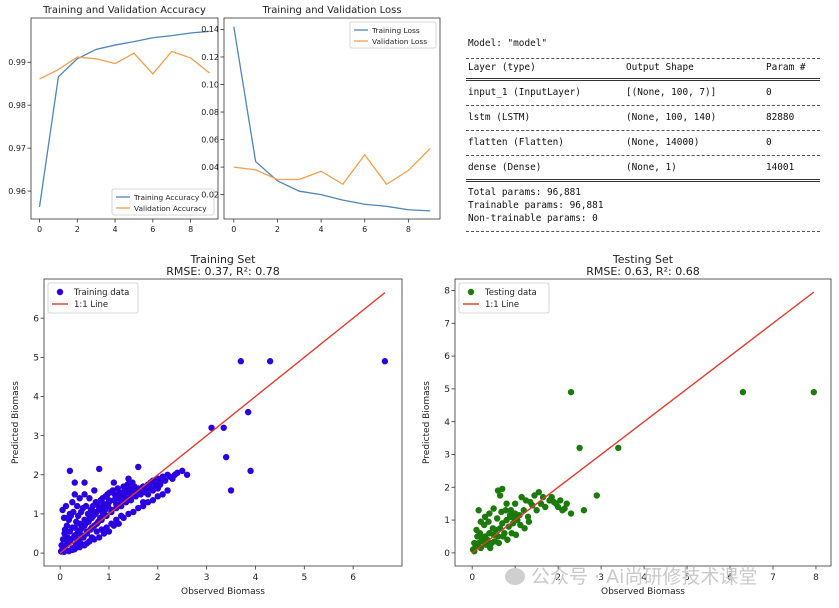  I want to click on watermark-text: 公众号 · Ai尚研修技术课堂, so click(644, 577).